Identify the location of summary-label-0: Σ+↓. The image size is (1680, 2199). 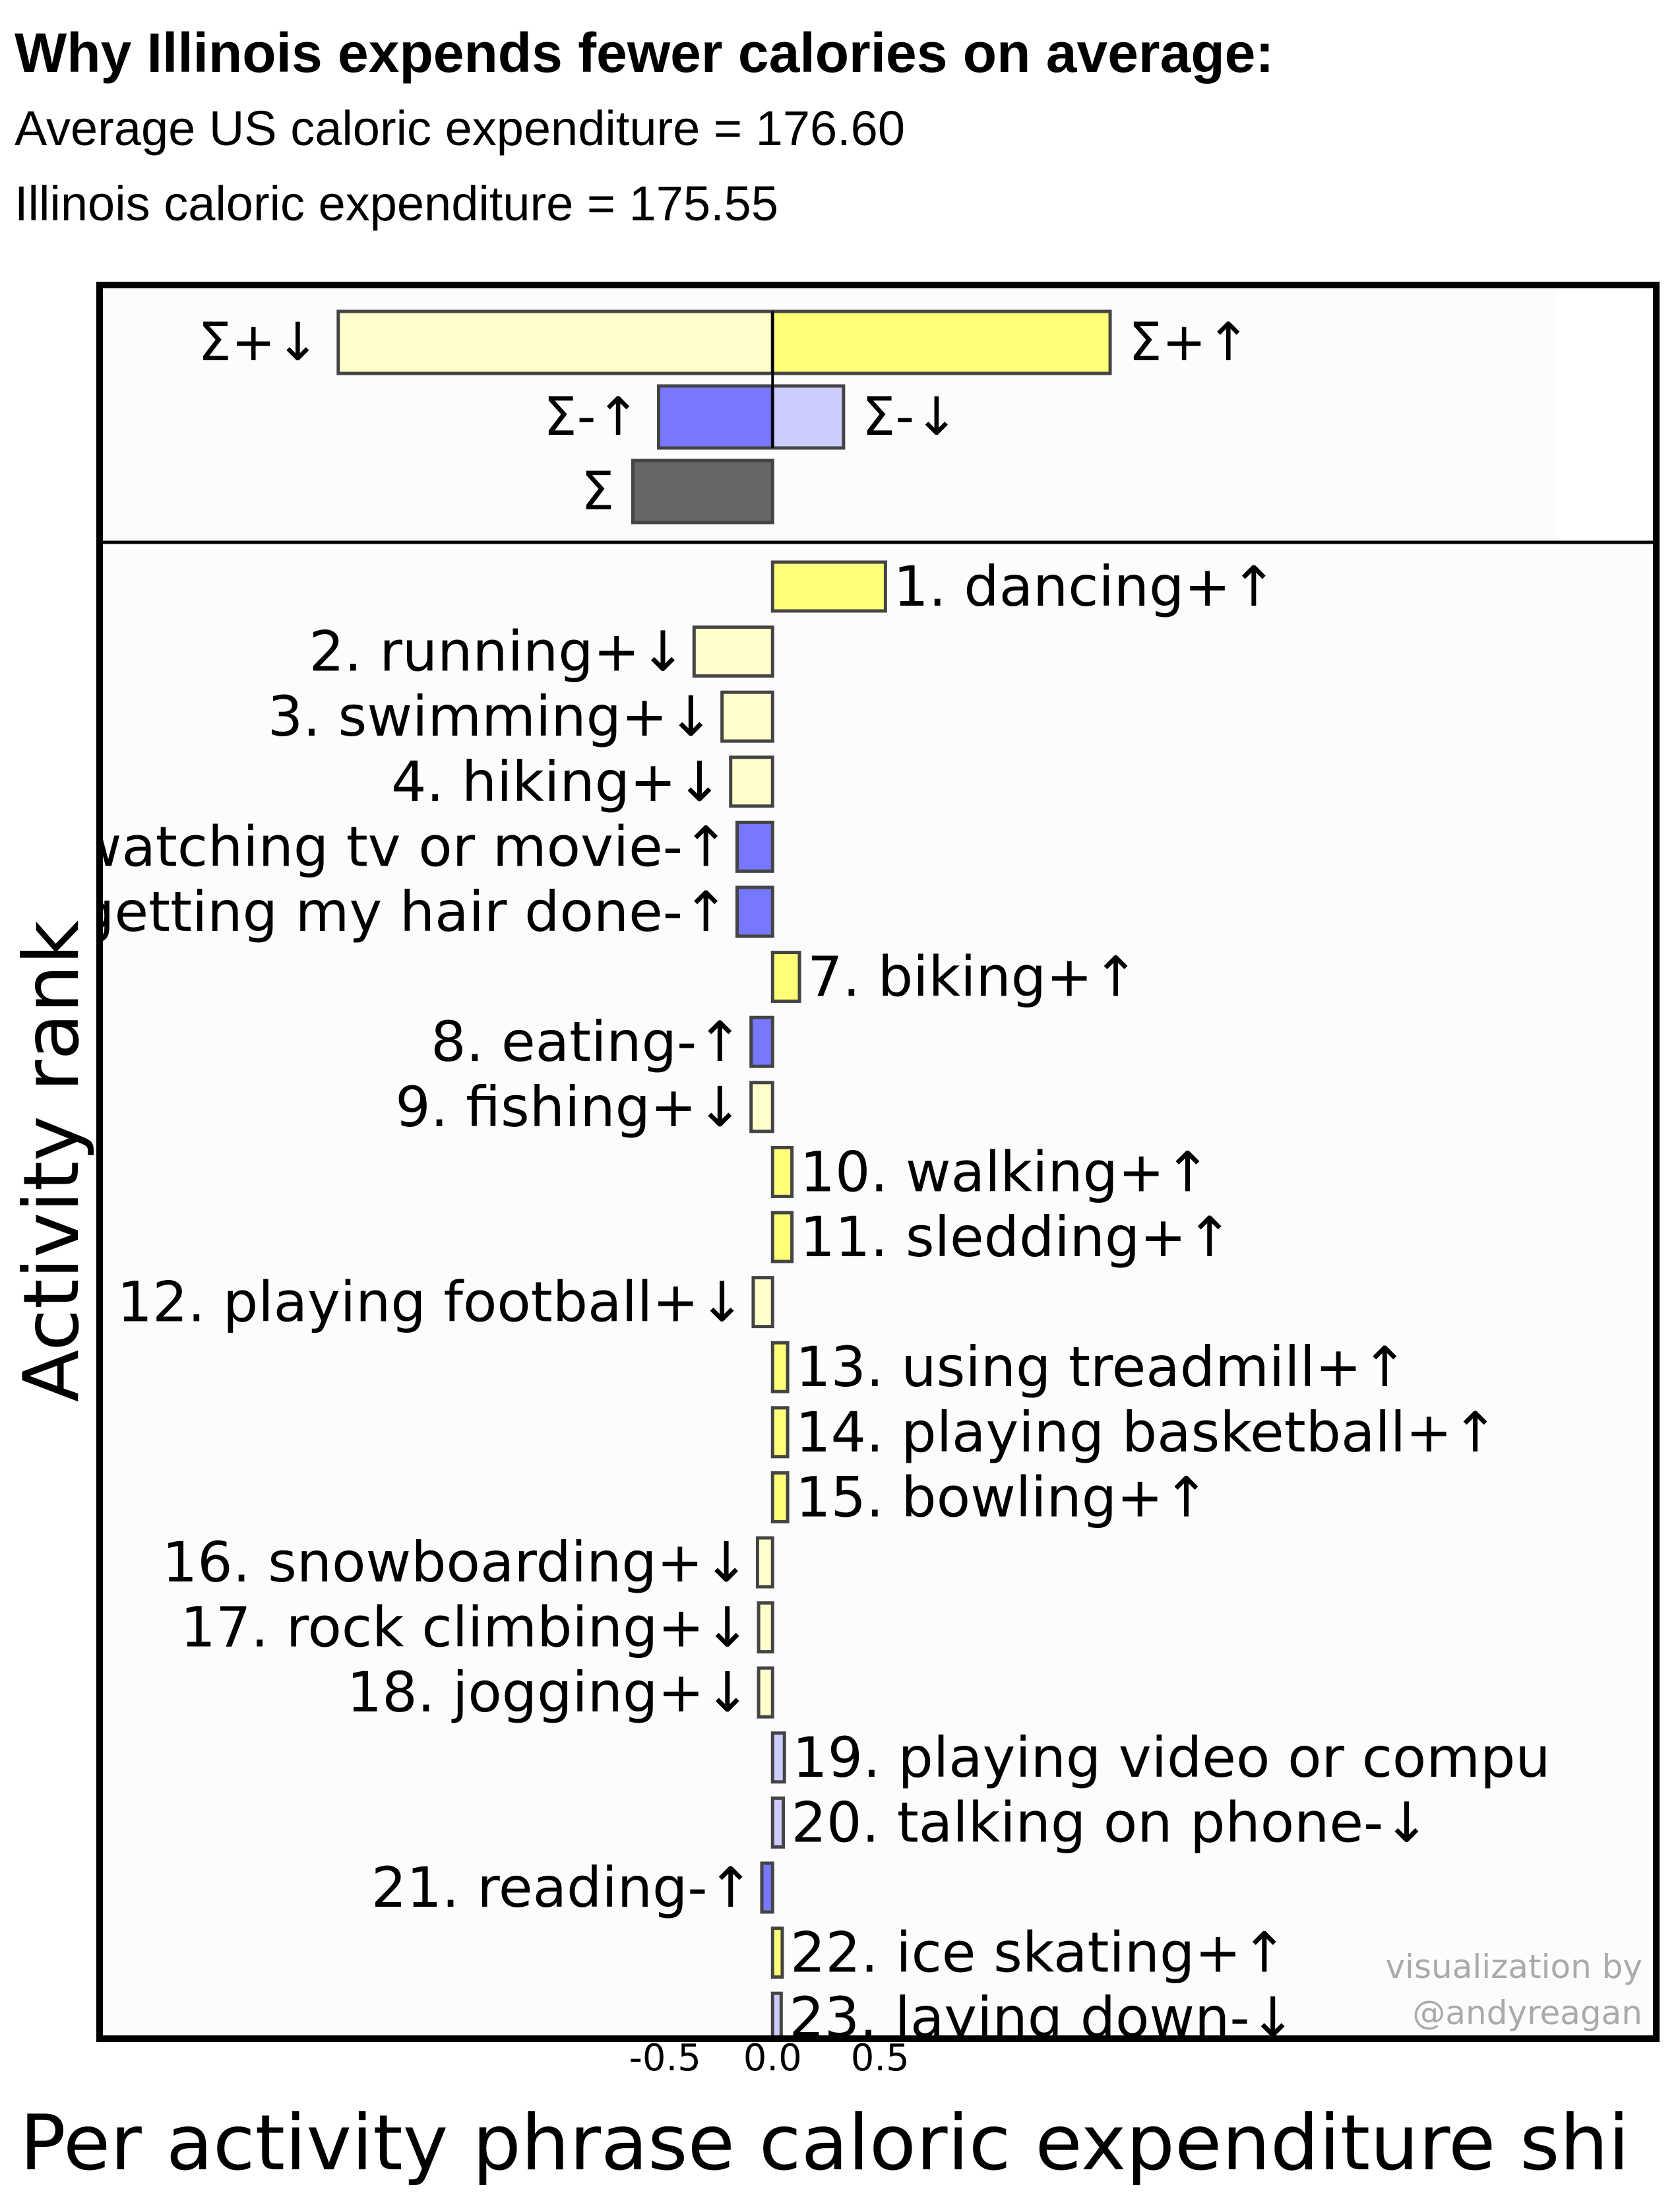
(259, 342).